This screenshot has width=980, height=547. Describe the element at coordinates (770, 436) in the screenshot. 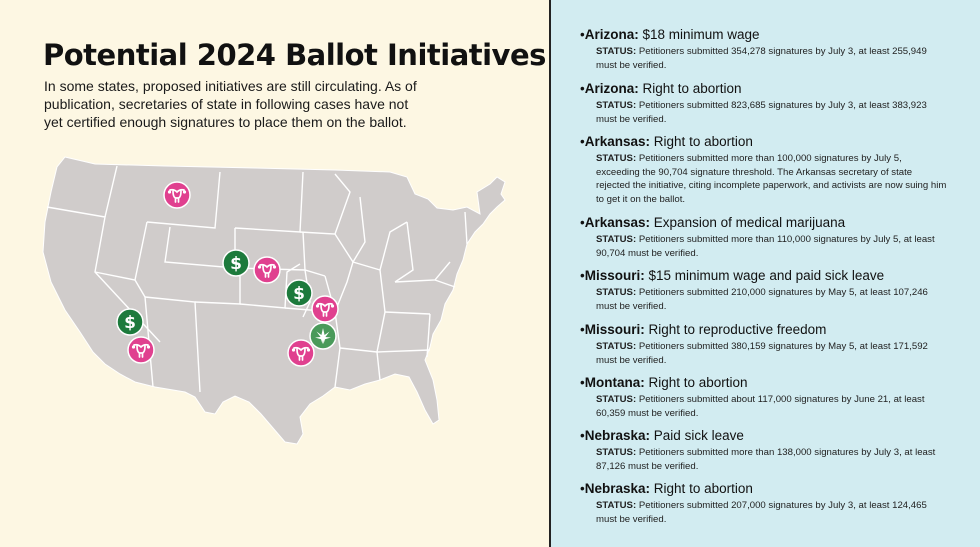

I see `initiative-heading: •Nebraska: Paid sick leave` at that location.